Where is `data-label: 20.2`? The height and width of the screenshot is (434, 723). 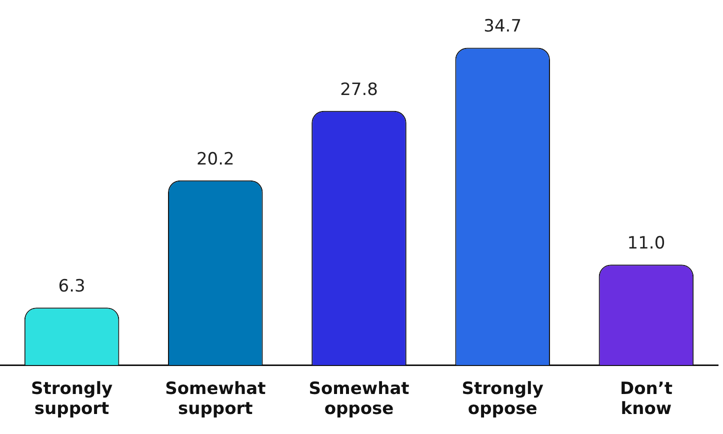 data-label: 20.2 is located at coordinates (215, 159).